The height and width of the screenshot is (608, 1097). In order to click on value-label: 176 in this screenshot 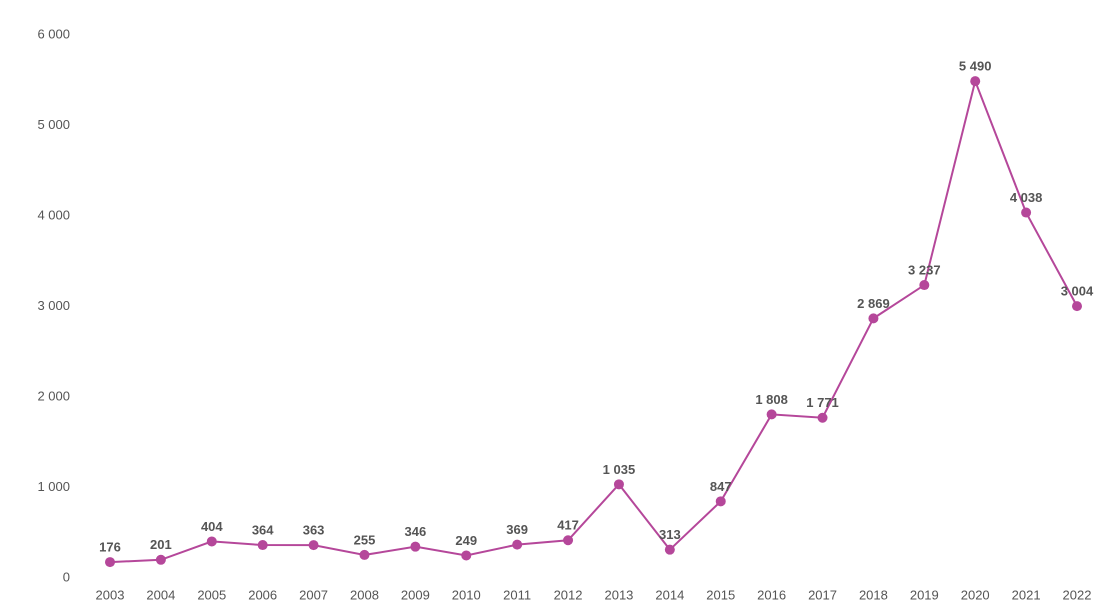, I will do `click(110, 547)`.